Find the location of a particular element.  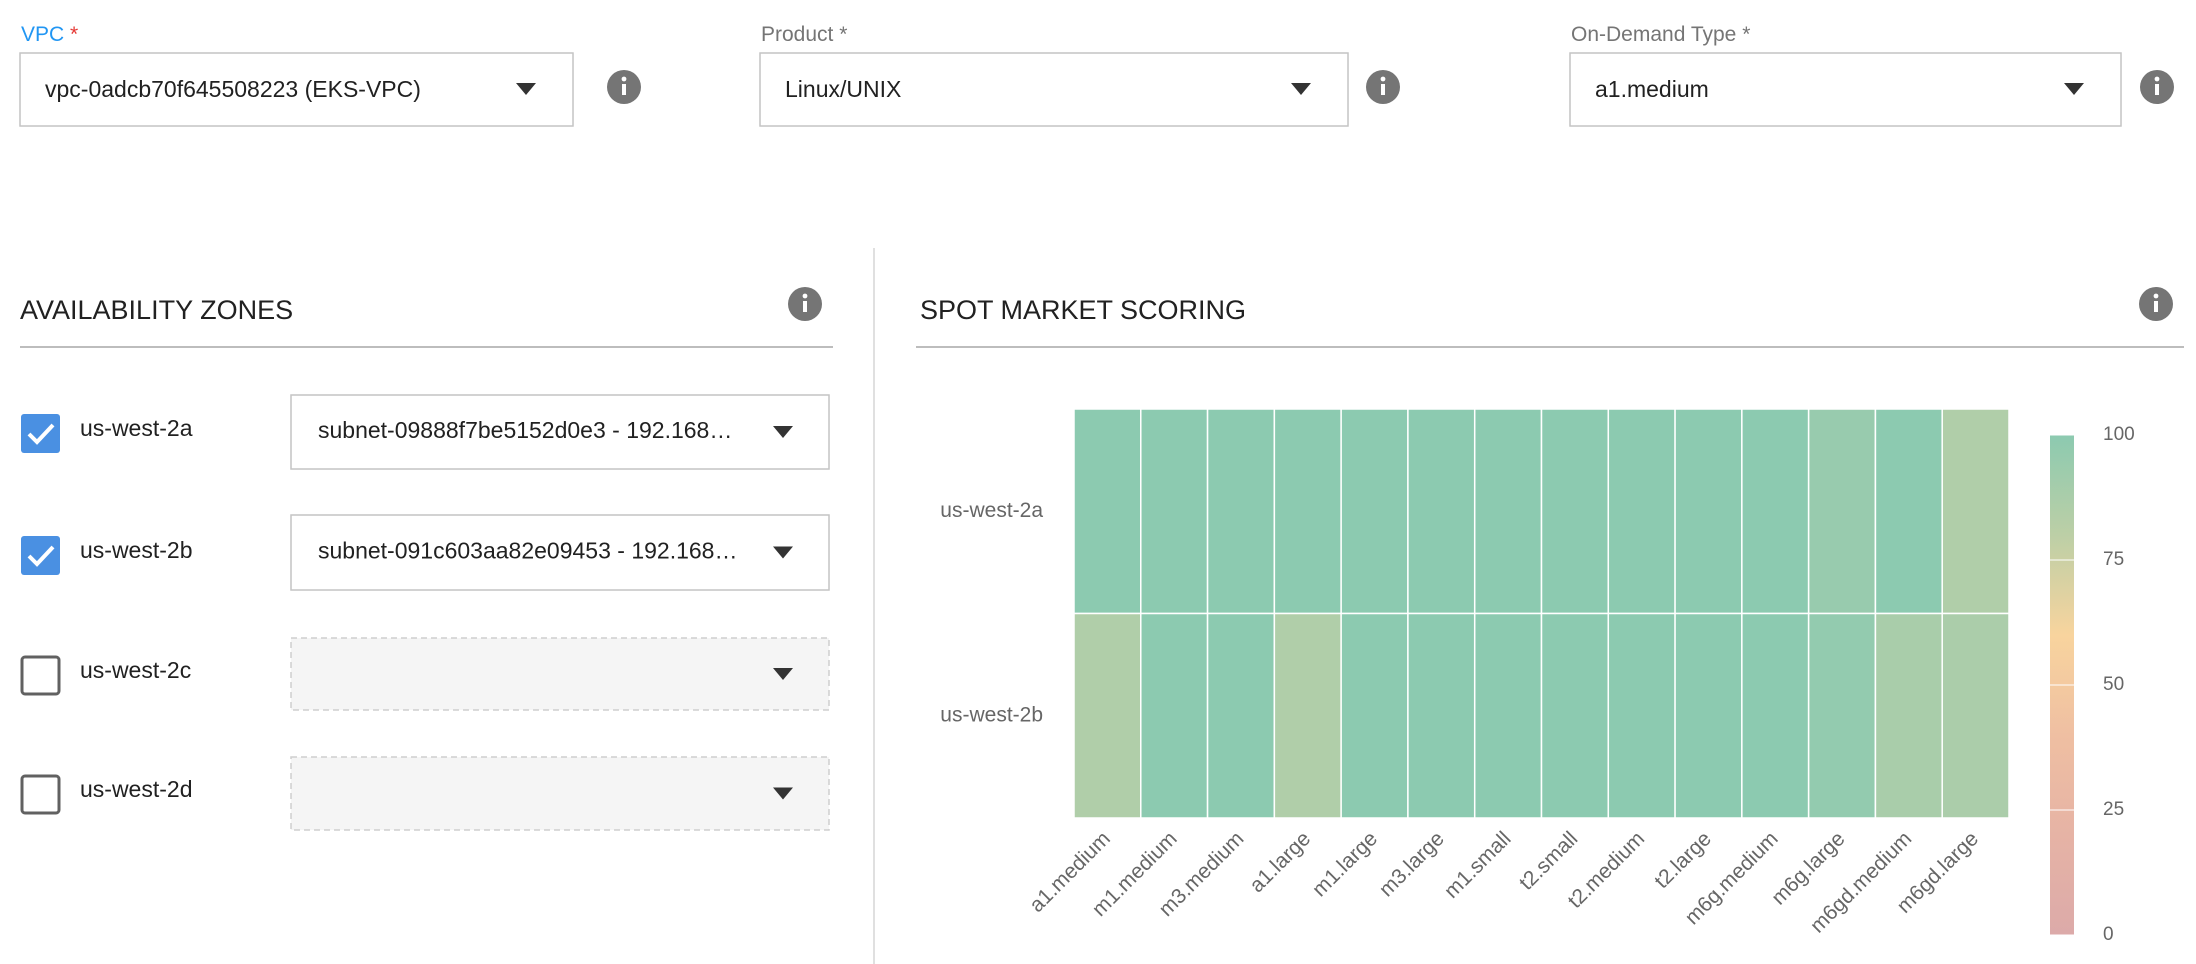

select: Linux/UNIX is located at coordinates (1054, 89).